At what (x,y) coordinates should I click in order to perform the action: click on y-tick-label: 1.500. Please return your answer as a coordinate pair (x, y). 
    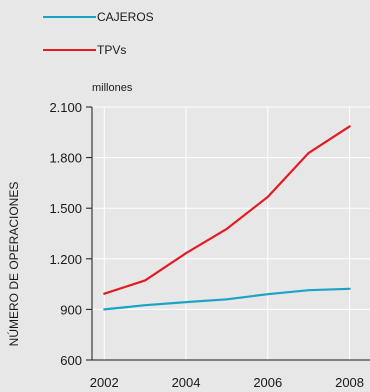
    Looking at the image, I should click on (65, 208).